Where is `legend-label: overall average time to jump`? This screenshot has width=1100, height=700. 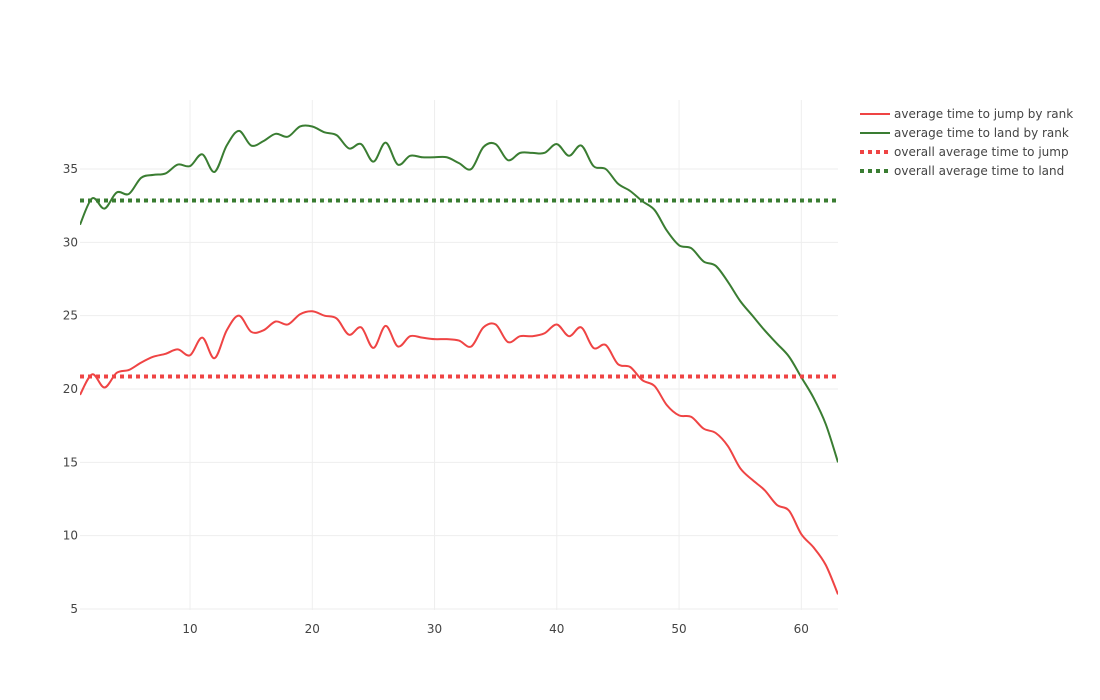 legend-label: overall average time to jump is located at coordinates (981, 152).